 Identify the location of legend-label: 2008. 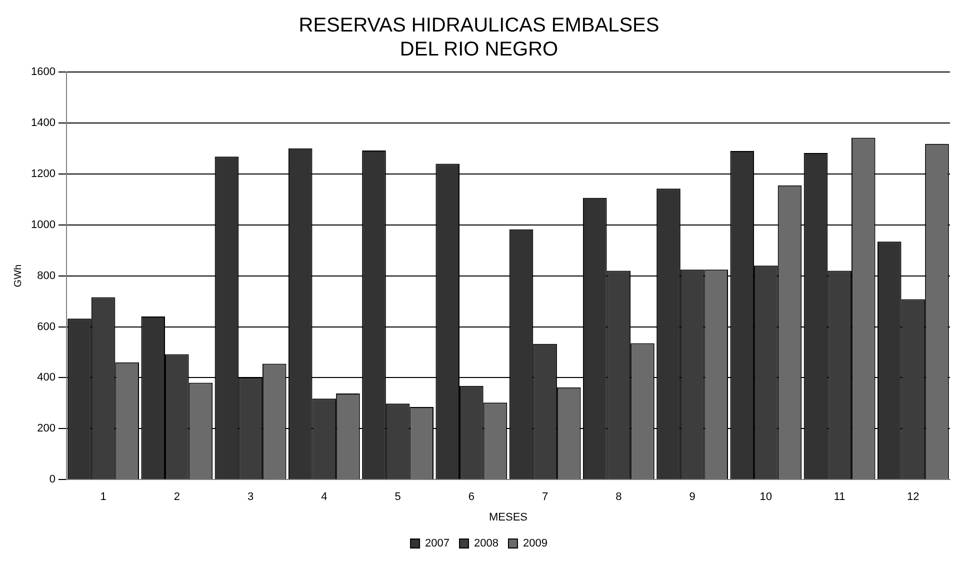
(486, 544).